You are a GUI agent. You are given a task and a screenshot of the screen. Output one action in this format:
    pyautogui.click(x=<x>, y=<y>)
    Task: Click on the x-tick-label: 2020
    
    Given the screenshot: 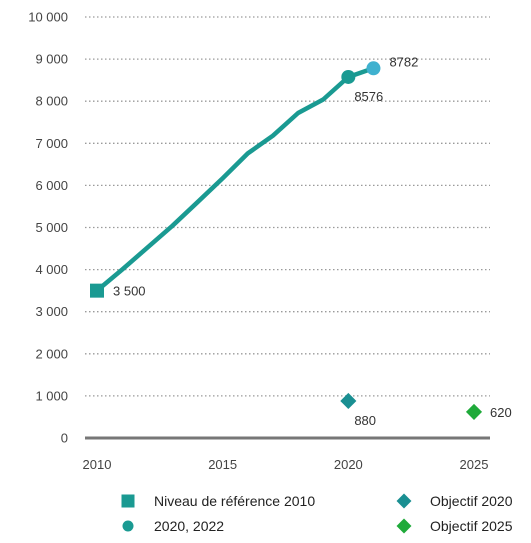 What is the action you would take?
    pyautogui.click(x=348, y=464)
    